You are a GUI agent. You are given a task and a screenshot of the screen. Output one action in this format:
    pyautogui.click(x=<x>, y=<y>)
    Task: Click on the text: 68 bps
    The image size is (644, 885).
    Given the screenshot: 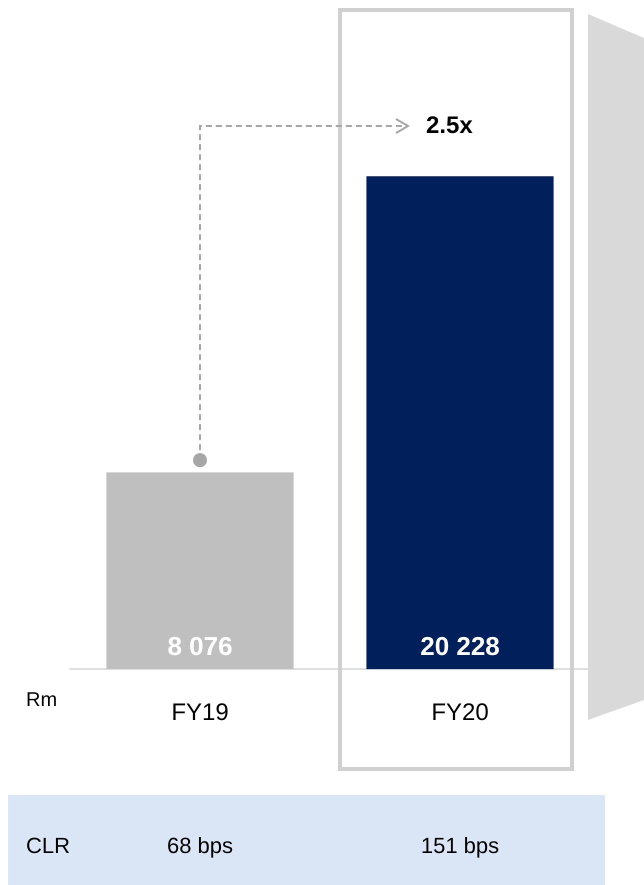 What is the action you would take?
    pyautogui.click(x=200, y=846)
    